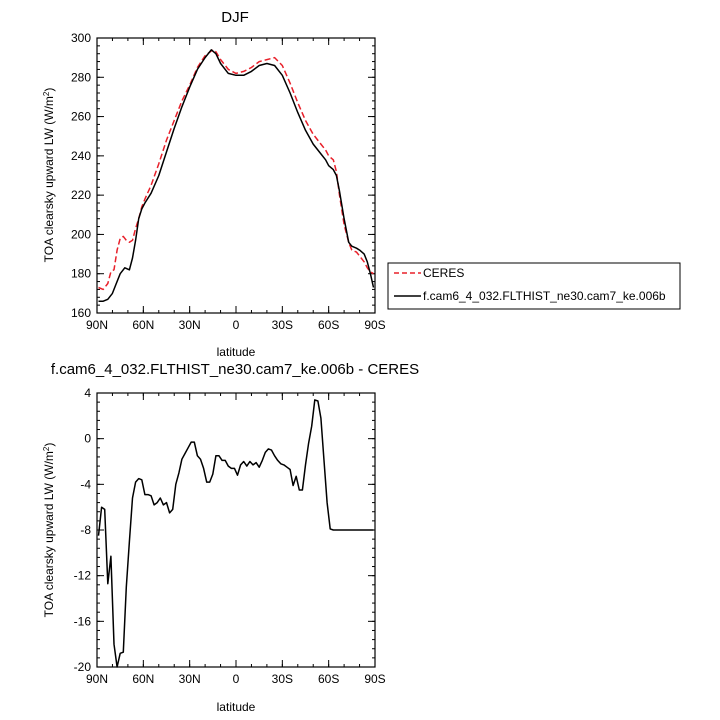 Image resolution: width=720 pixels, height=720 pixels. Describe the element at coordinates (97, 325) in the screenshot. I see `top-x-tick-label: 90N` at that location.